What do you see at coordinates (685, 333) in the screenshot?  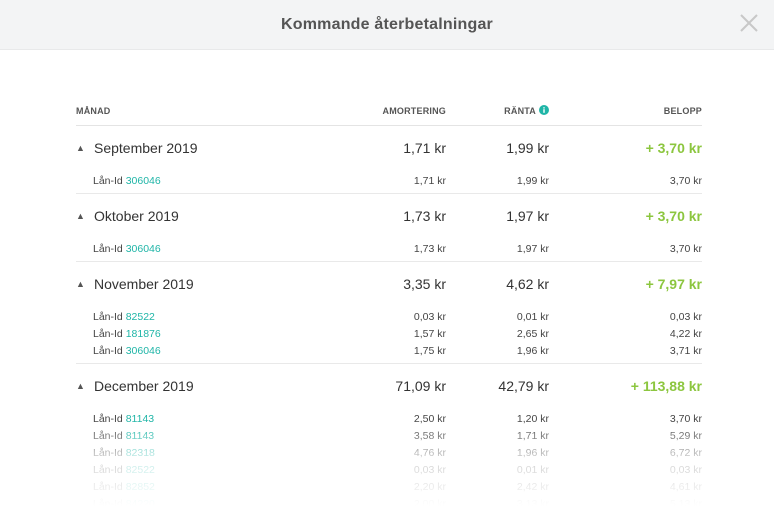 I see `loan-amount: 4,22 kr` at bounding box center [685, 333].